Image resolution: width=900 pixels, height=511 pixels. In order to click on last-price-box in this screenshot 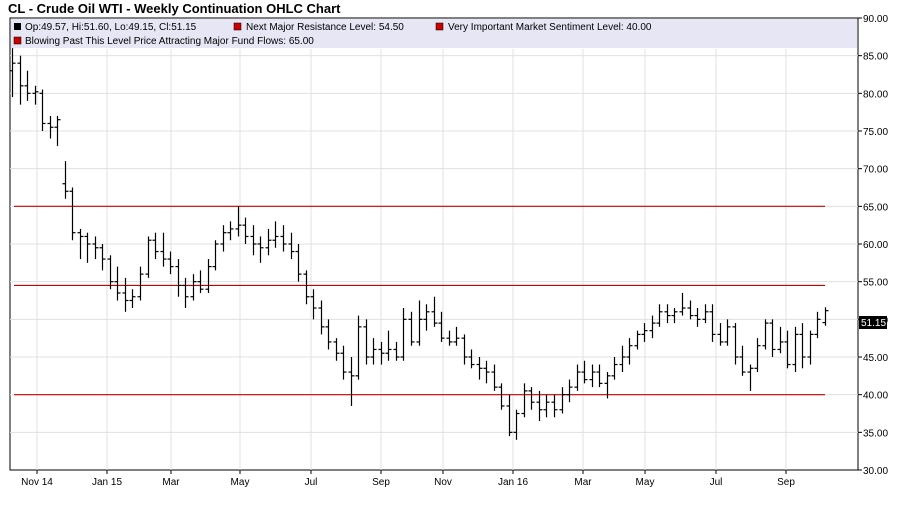, I will do `click(873, 322)`.